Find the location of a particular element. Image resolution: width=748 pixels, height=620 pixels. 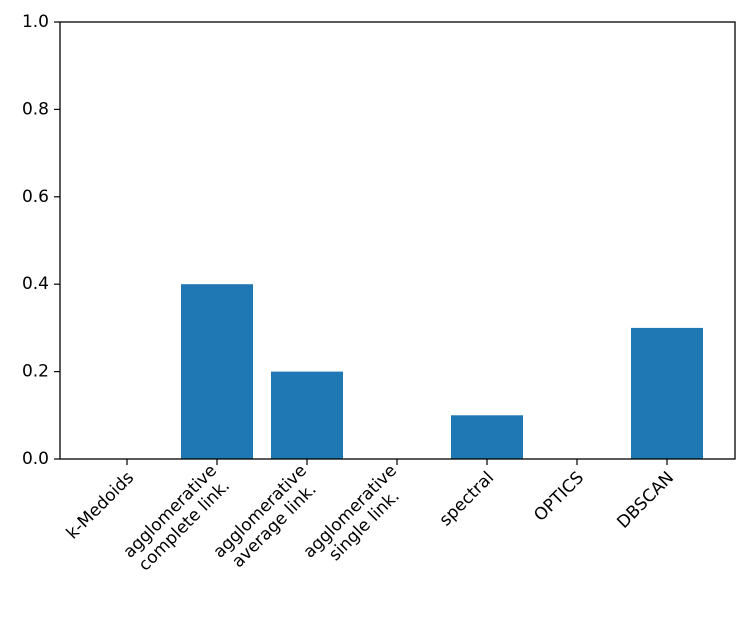

x-tick-label-6: DBSCAN is located at coordinates (645, 500).